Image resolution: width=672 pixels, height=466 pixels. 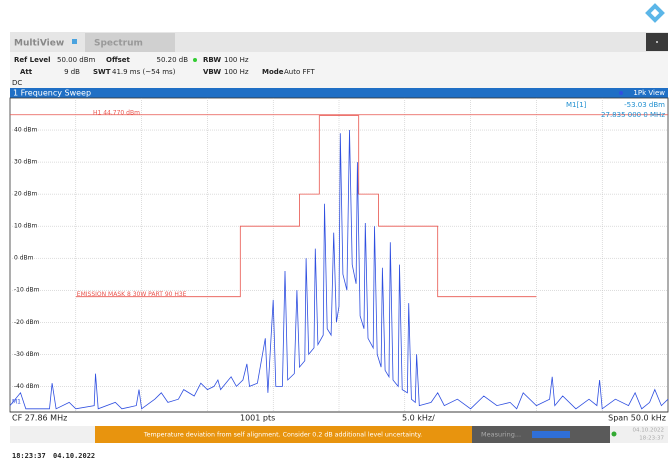 I want to click on setting-value: 50.20 dB, so click(x=172, y=60).